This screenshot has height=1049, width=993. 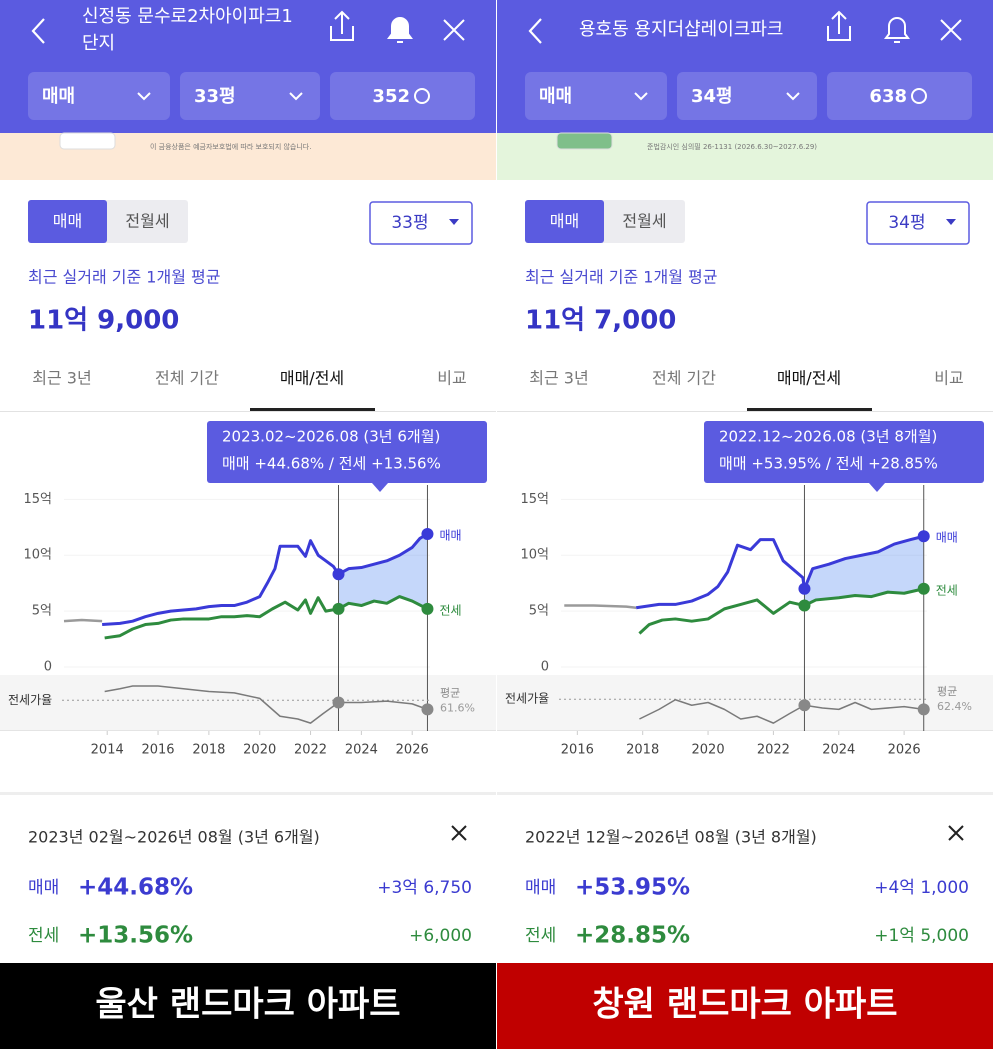 I want to click on summary-period: 2023년 02월~2026년 08월 (3년 6개월), so click(x=174, y=837).